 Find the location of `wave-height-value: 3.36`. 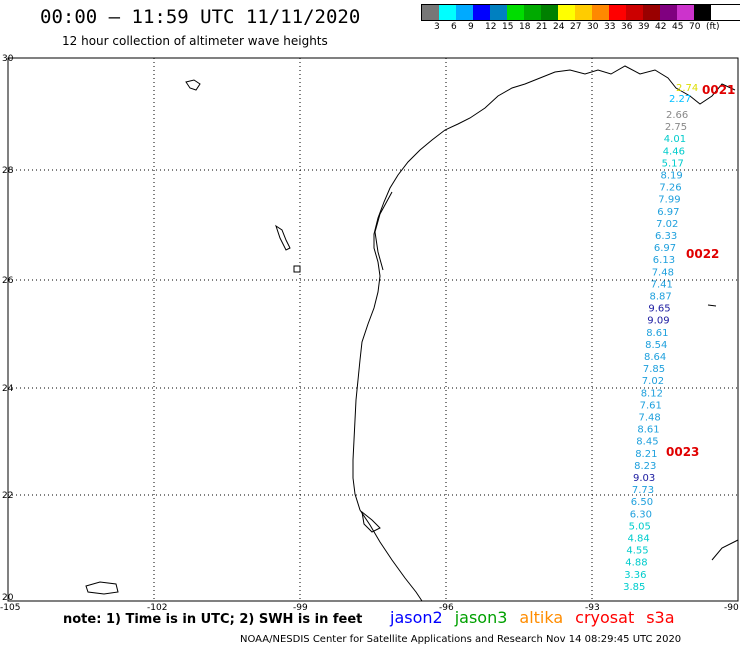

wave-height-value: 3.36 is located at coordinates (635, 575).